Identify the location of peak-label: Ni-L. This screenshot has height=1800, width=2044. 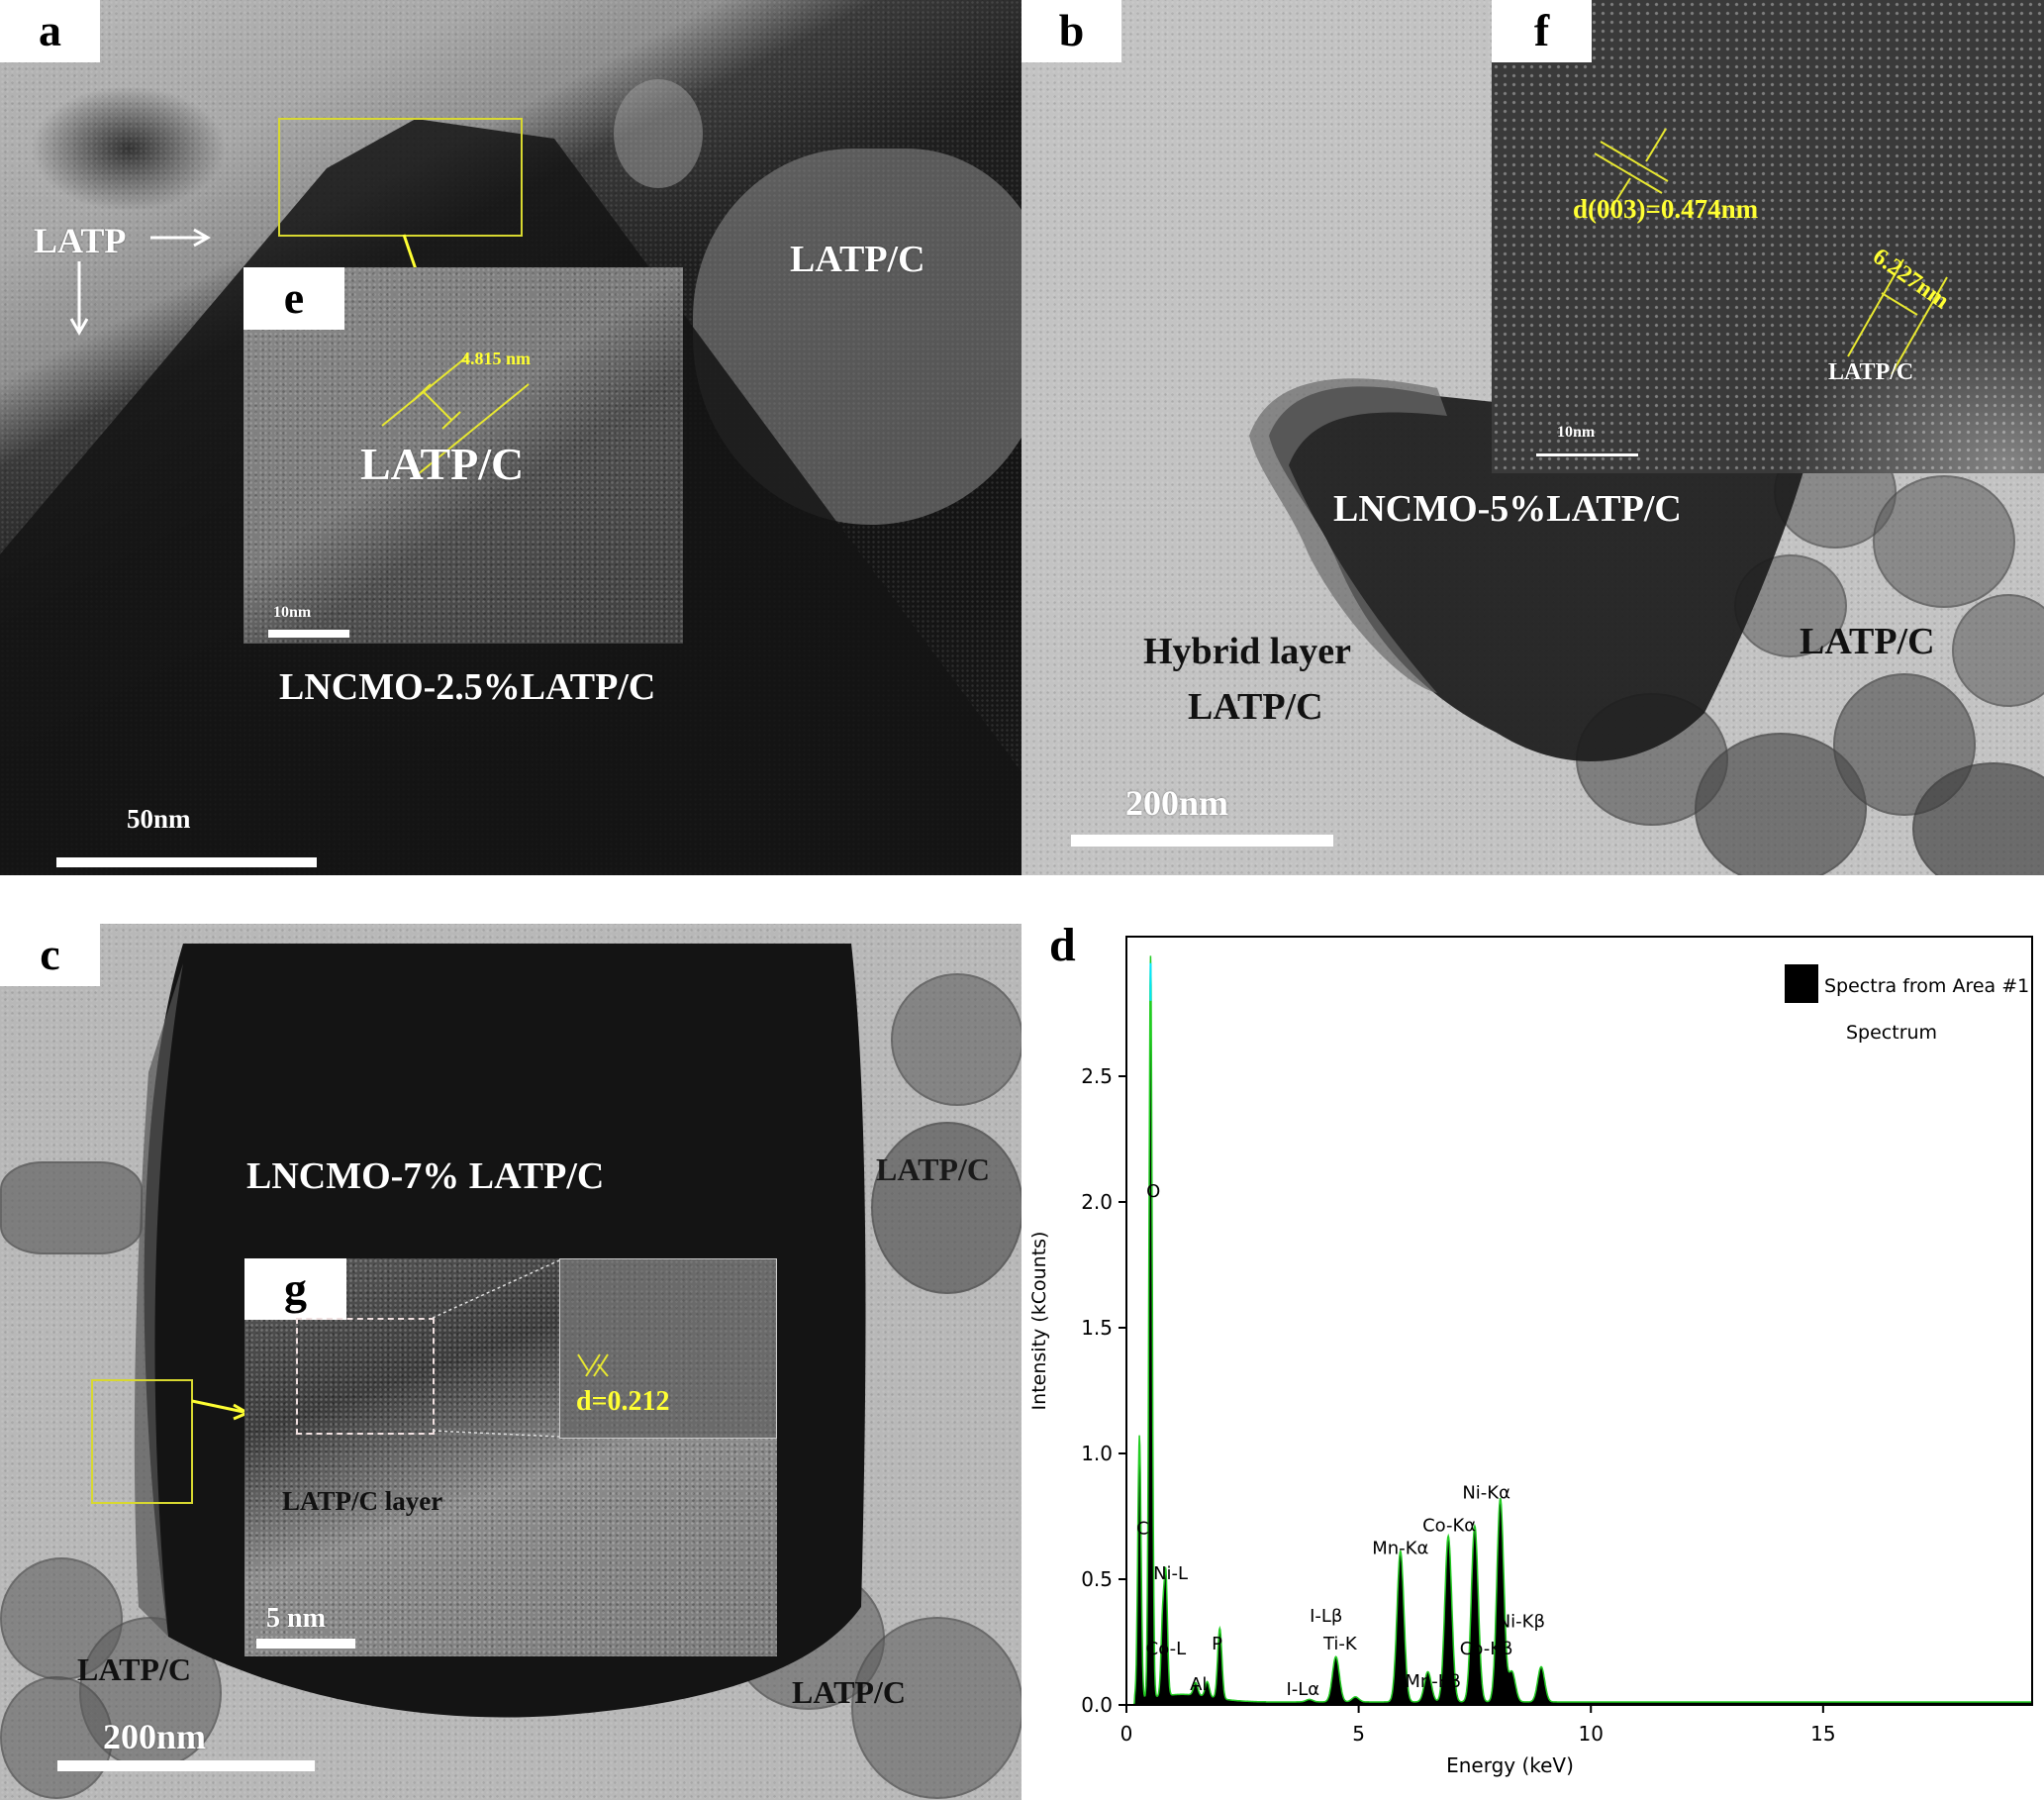
(1170, 1573).